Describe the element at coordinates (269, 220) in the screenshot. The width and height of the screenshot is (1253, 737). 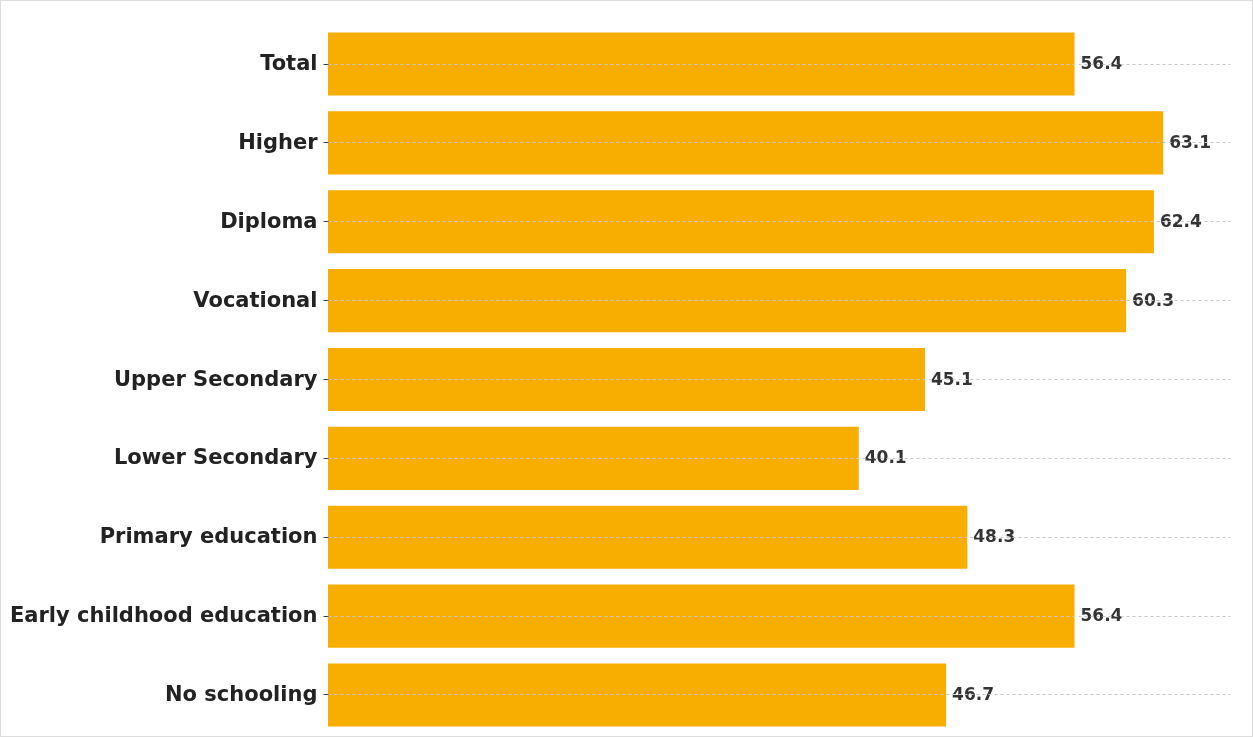
I see `y-tick-label: Diploma` at that location.